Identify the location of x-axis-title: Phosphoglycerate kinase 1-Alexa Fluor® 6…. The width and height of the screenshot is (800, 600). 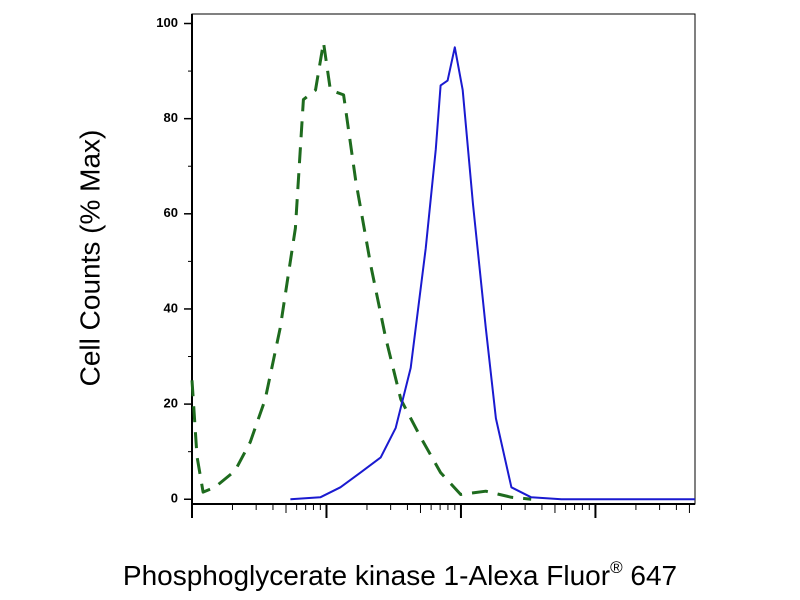
(400, 574).